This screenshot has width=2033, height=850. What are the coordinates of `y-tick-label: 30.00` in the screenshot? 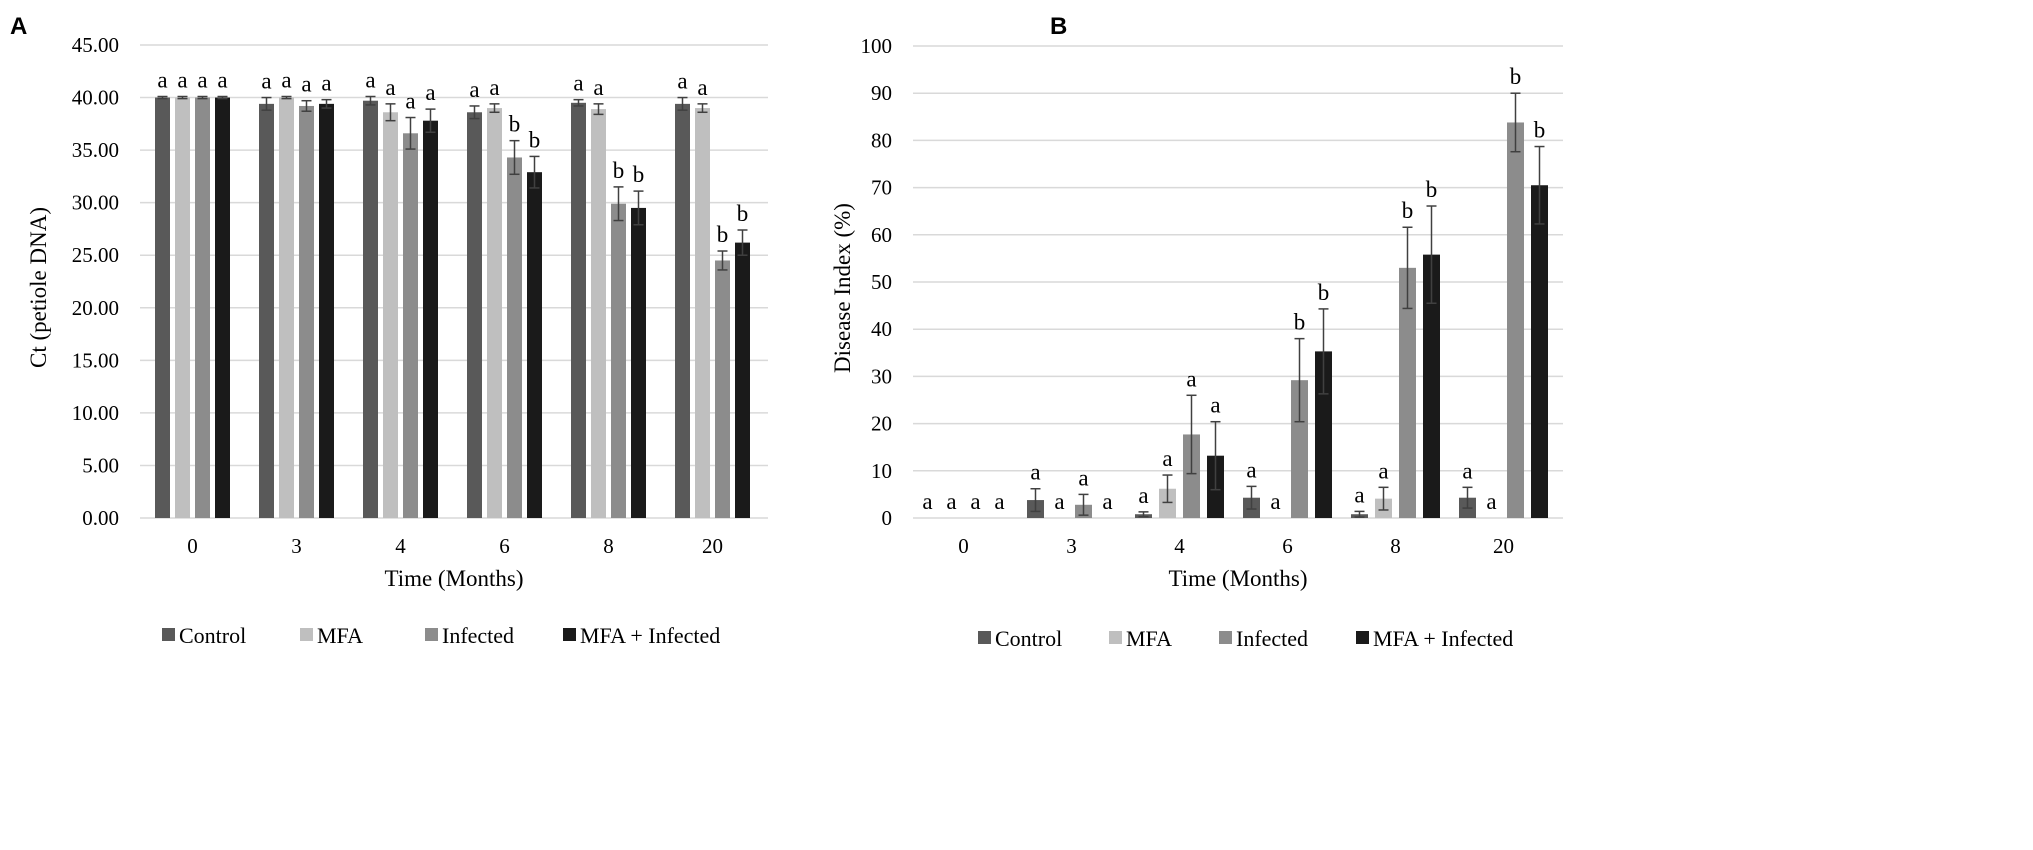 It's located at (95, 203).